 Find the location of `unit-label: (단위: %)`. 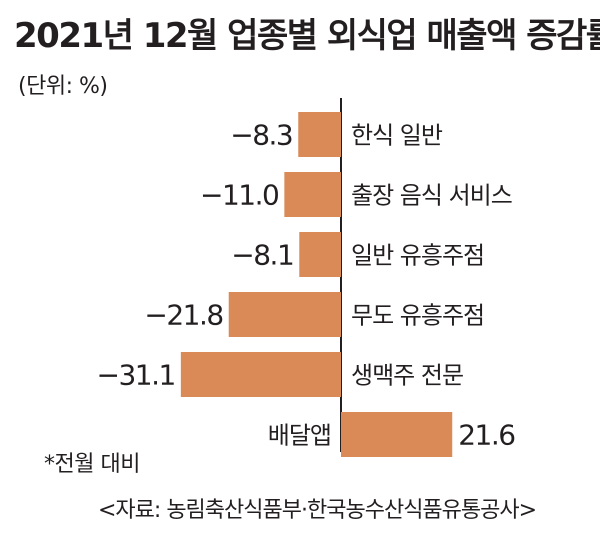

unit-label: (단위: %) is located at coordinates (63, 86).